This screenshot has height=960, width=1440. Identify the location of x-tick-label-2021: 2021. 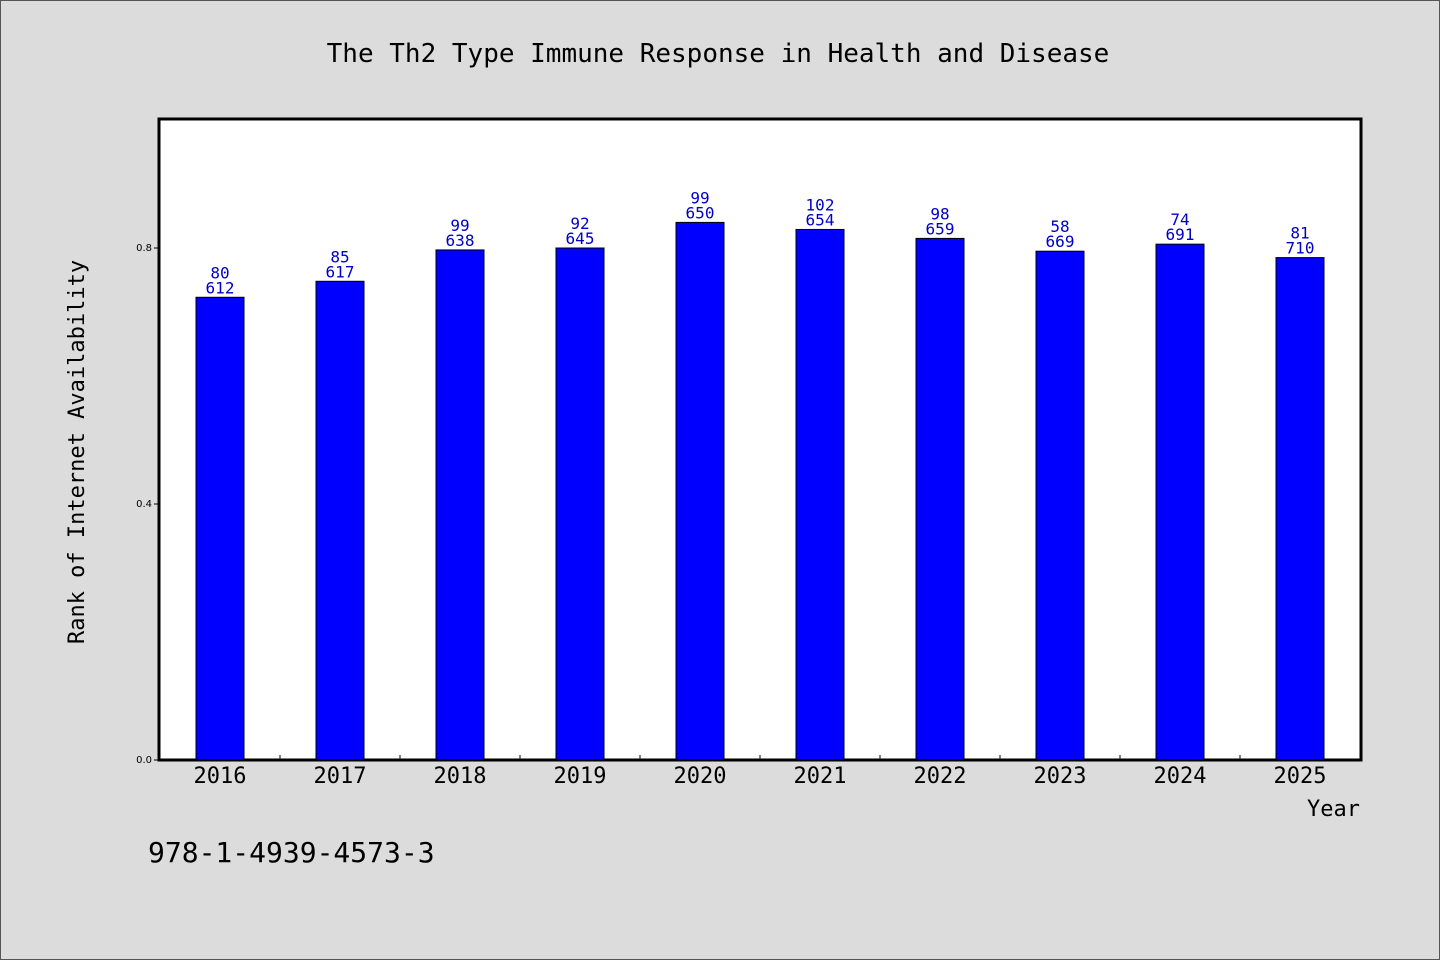
(820, 776).